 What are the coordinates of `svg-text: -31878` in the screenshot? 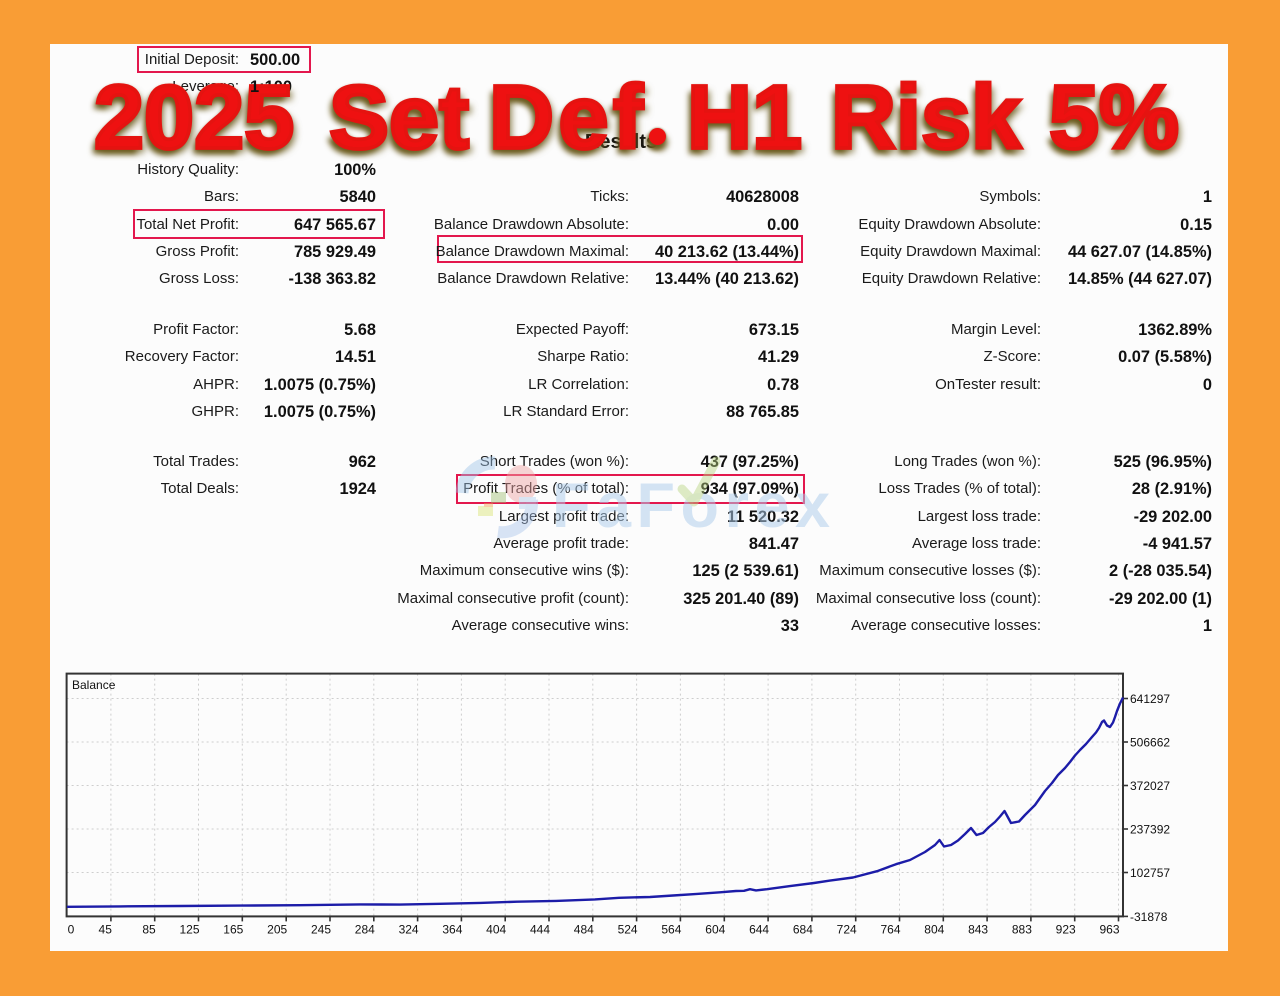 It's located at (1149, 917).